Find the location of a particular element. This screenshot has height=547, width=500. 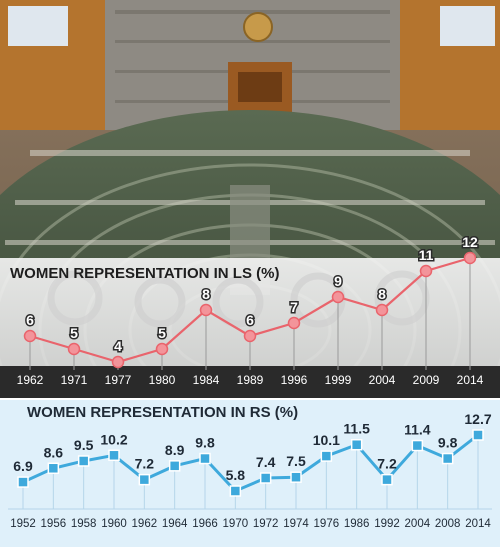

ls-year-label: 1980 is located at coordinates (162, 380).